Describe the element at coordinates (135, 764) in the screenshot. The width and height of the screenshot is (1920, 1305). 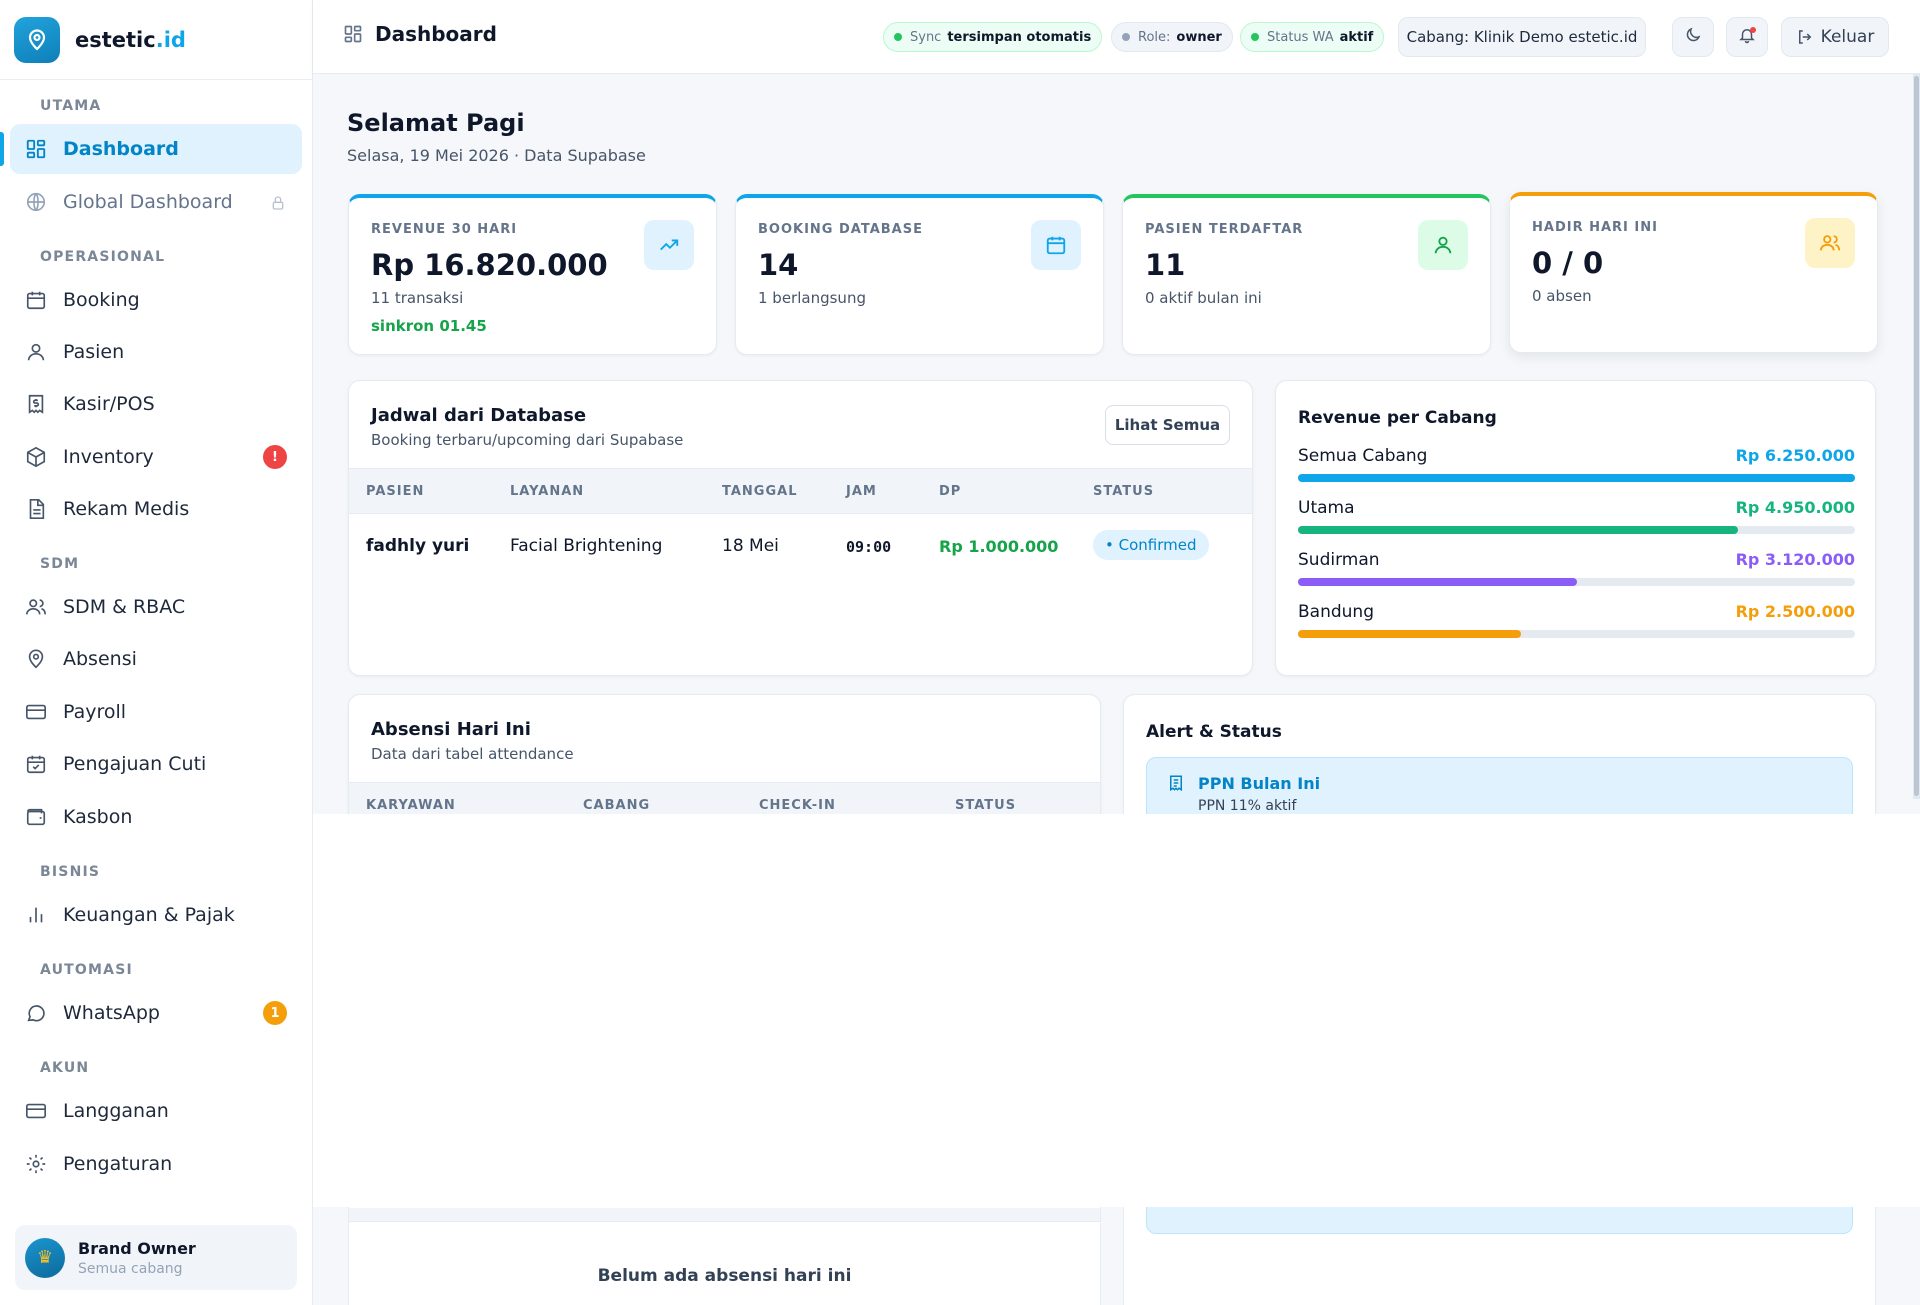
I see `sidebar-item-label: Pengajuan Cuti` at that location.